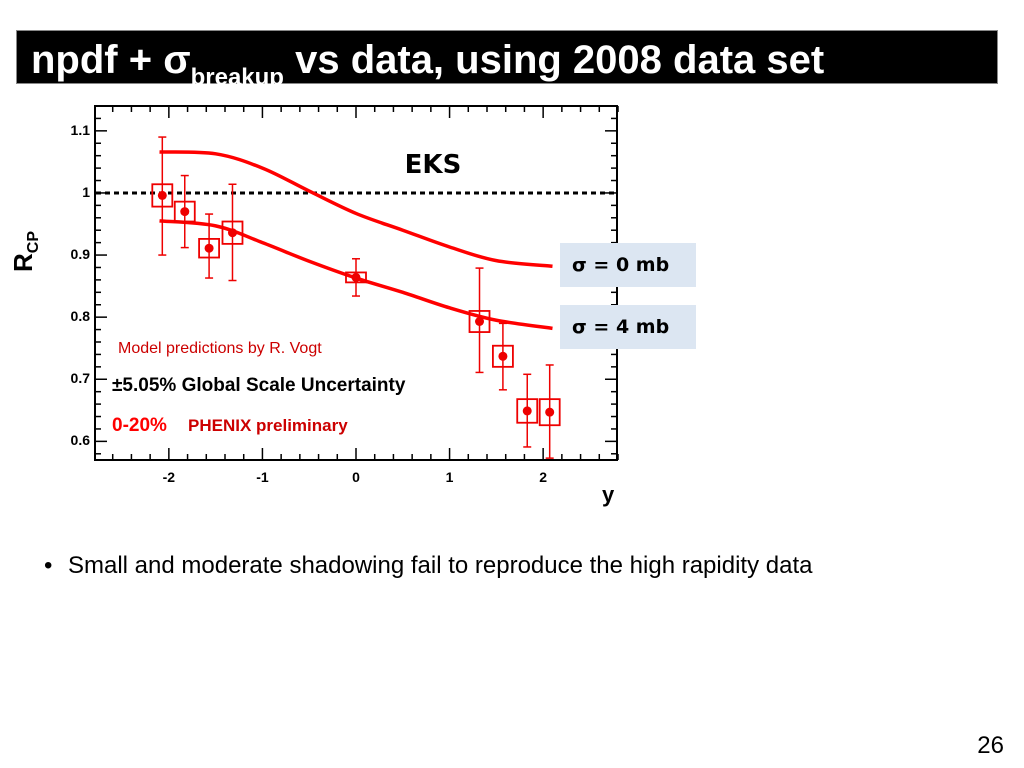 The width and height of the screenshot is (1024, 768). I want to click on legend-sigma-4: σ = 4 mb, so click(628, 327).